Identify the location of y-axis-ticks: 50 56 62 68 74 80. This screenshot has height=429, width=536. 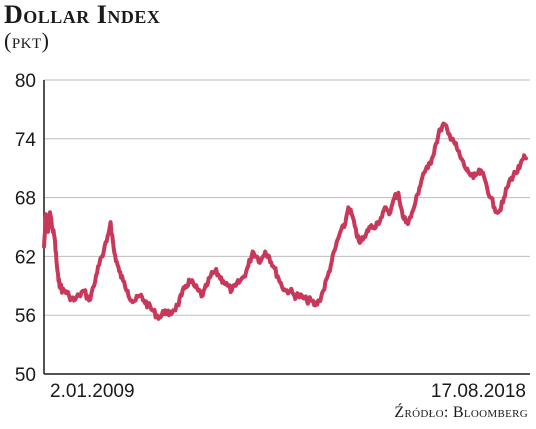
(26, 228).